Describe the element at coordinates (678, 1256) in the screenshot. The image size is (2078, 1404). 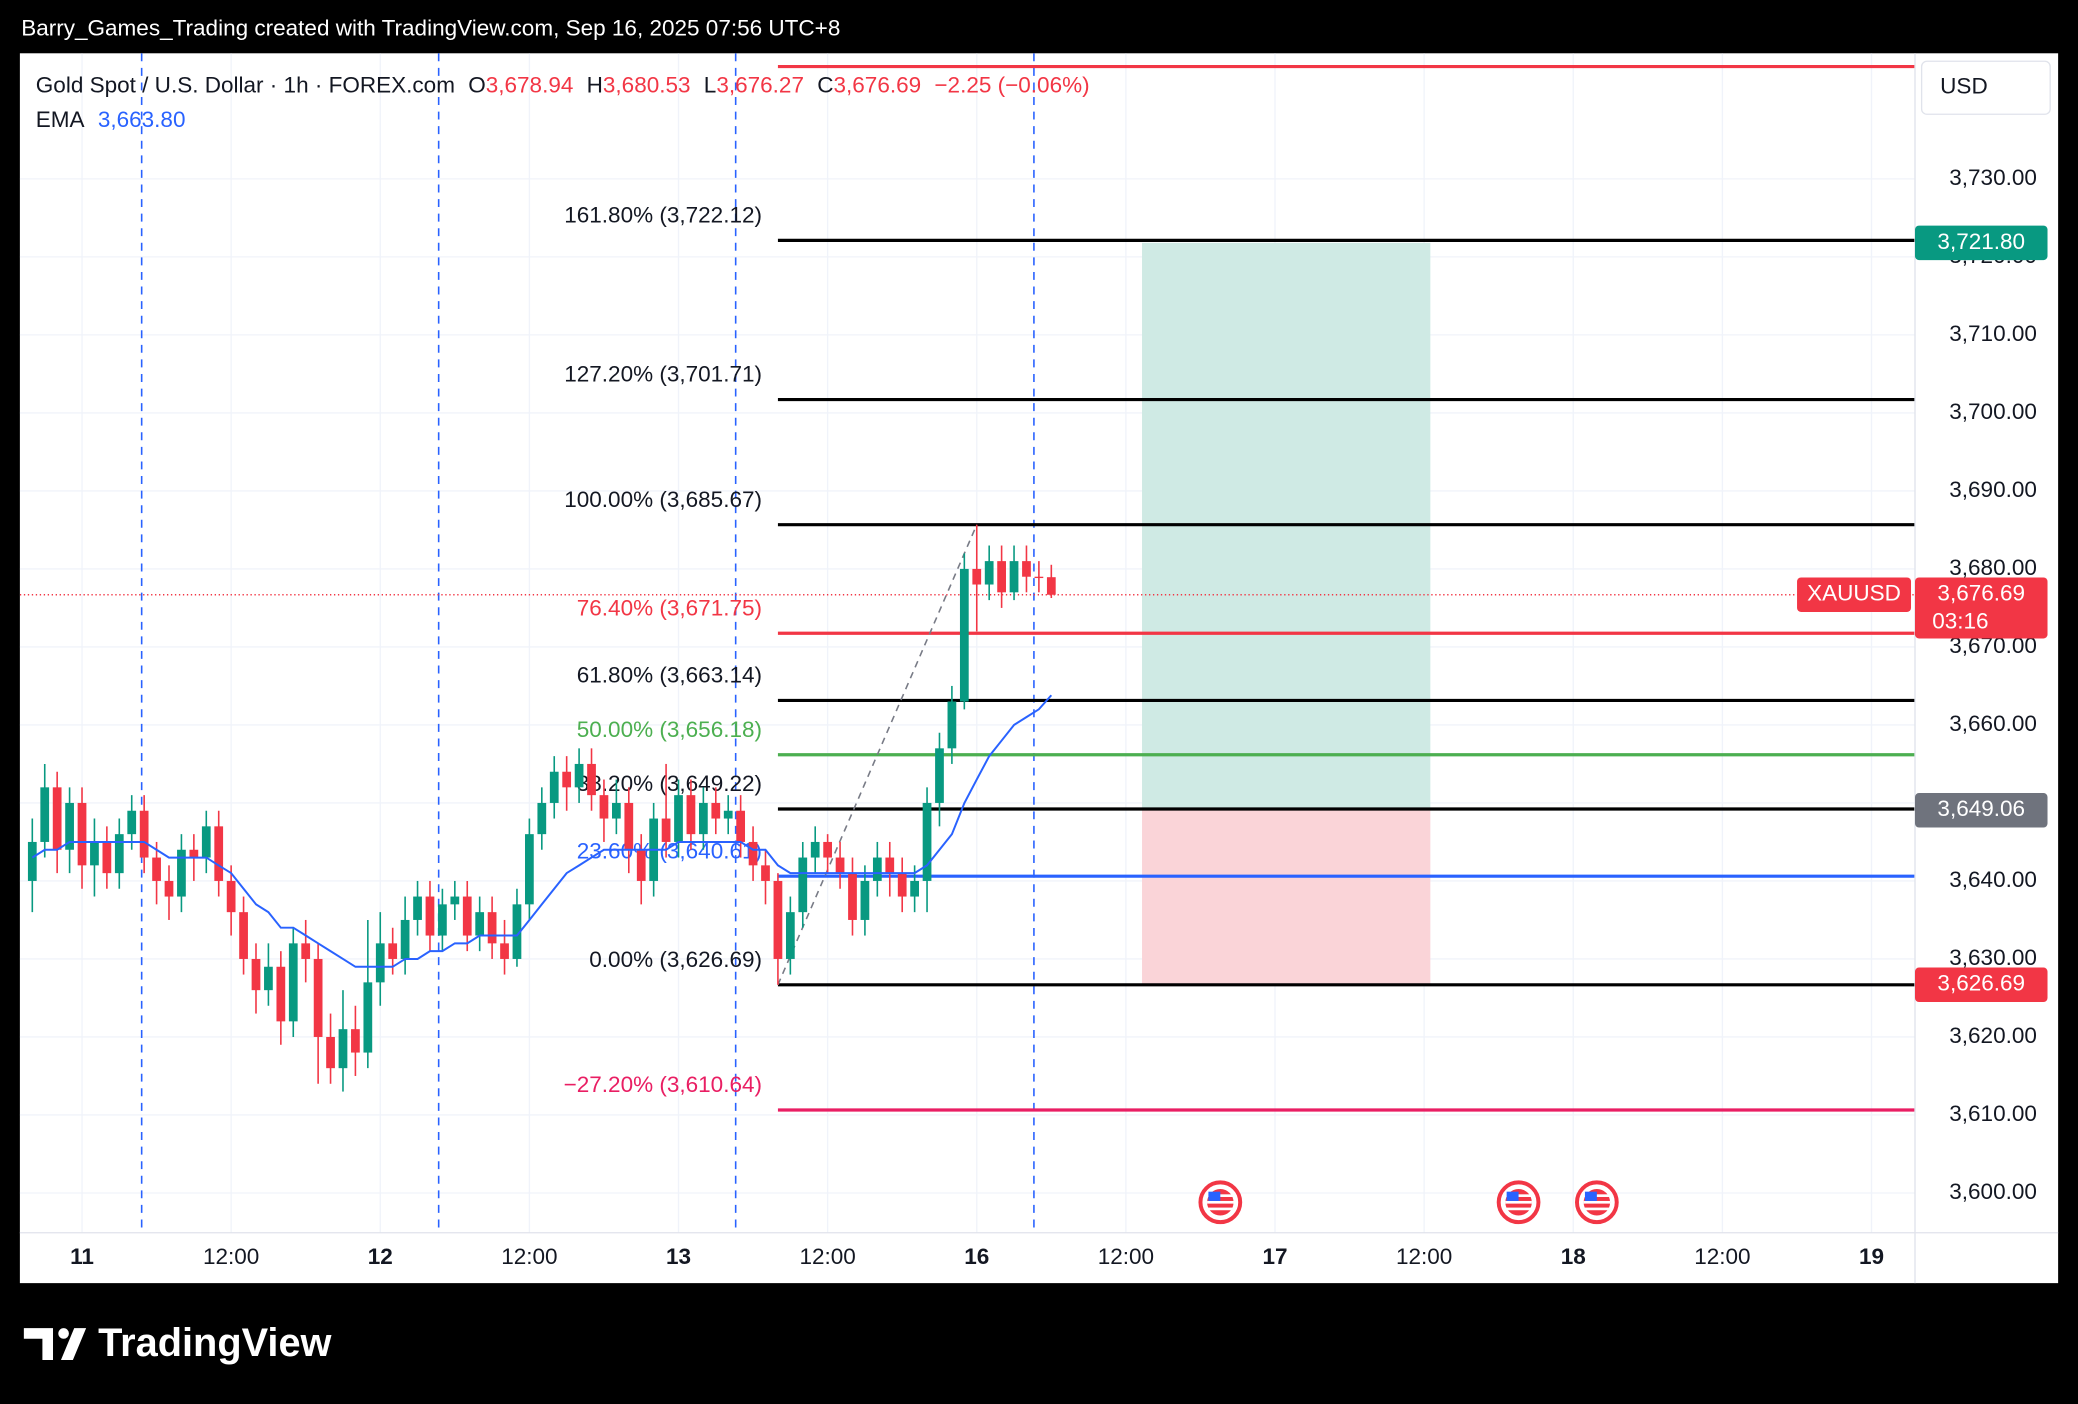
I see `x-tick-label: 13` at that location.